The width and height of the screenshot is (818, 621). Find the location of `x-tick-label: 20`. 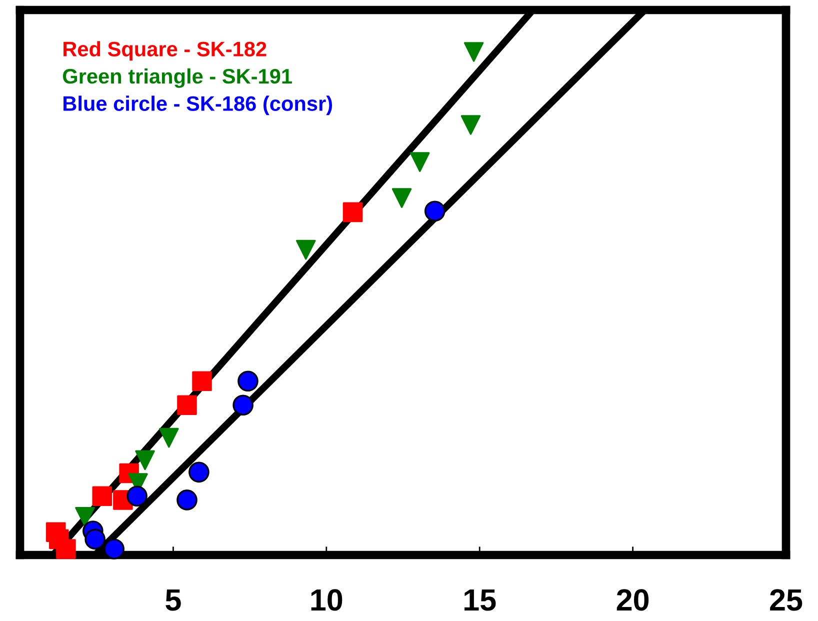

x-tick-label: 20 is located at coordinates (632, 600).